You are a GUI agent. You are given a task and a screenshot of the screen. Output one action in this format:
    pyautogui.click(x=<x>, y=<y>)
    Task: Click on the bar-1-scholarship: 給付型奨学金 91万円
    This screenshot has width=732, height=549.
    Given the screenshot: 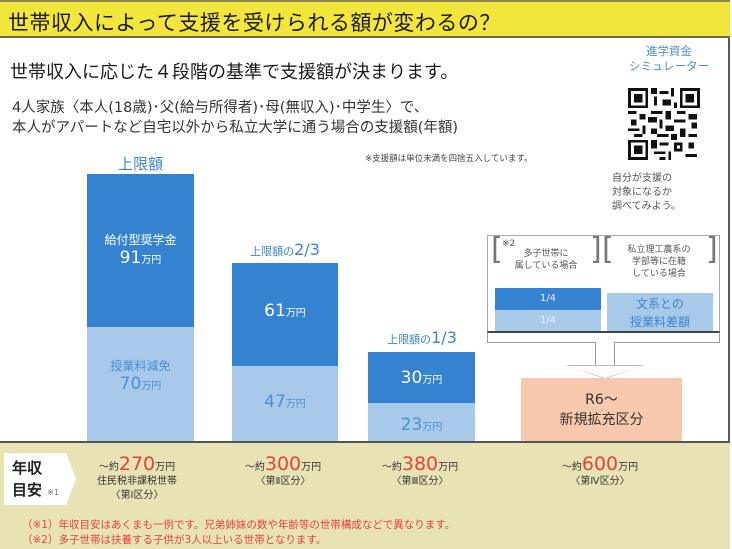 What is the action you would take?
    pyautogui.click(x=140, y=250)
    